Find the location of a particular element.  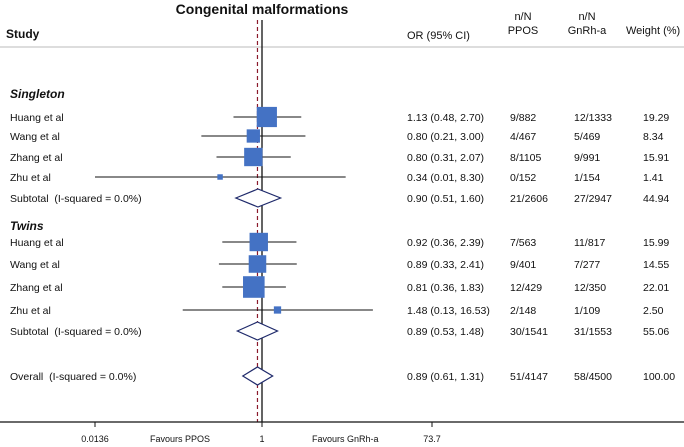

ppos-count: 9/882 is located at coordinates (523, 118).